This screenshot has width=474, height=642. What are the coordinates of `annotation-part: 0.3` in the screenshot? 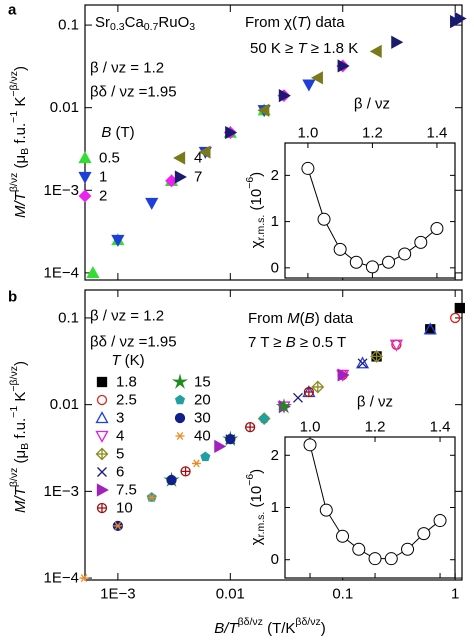 It's located at (117, 27).